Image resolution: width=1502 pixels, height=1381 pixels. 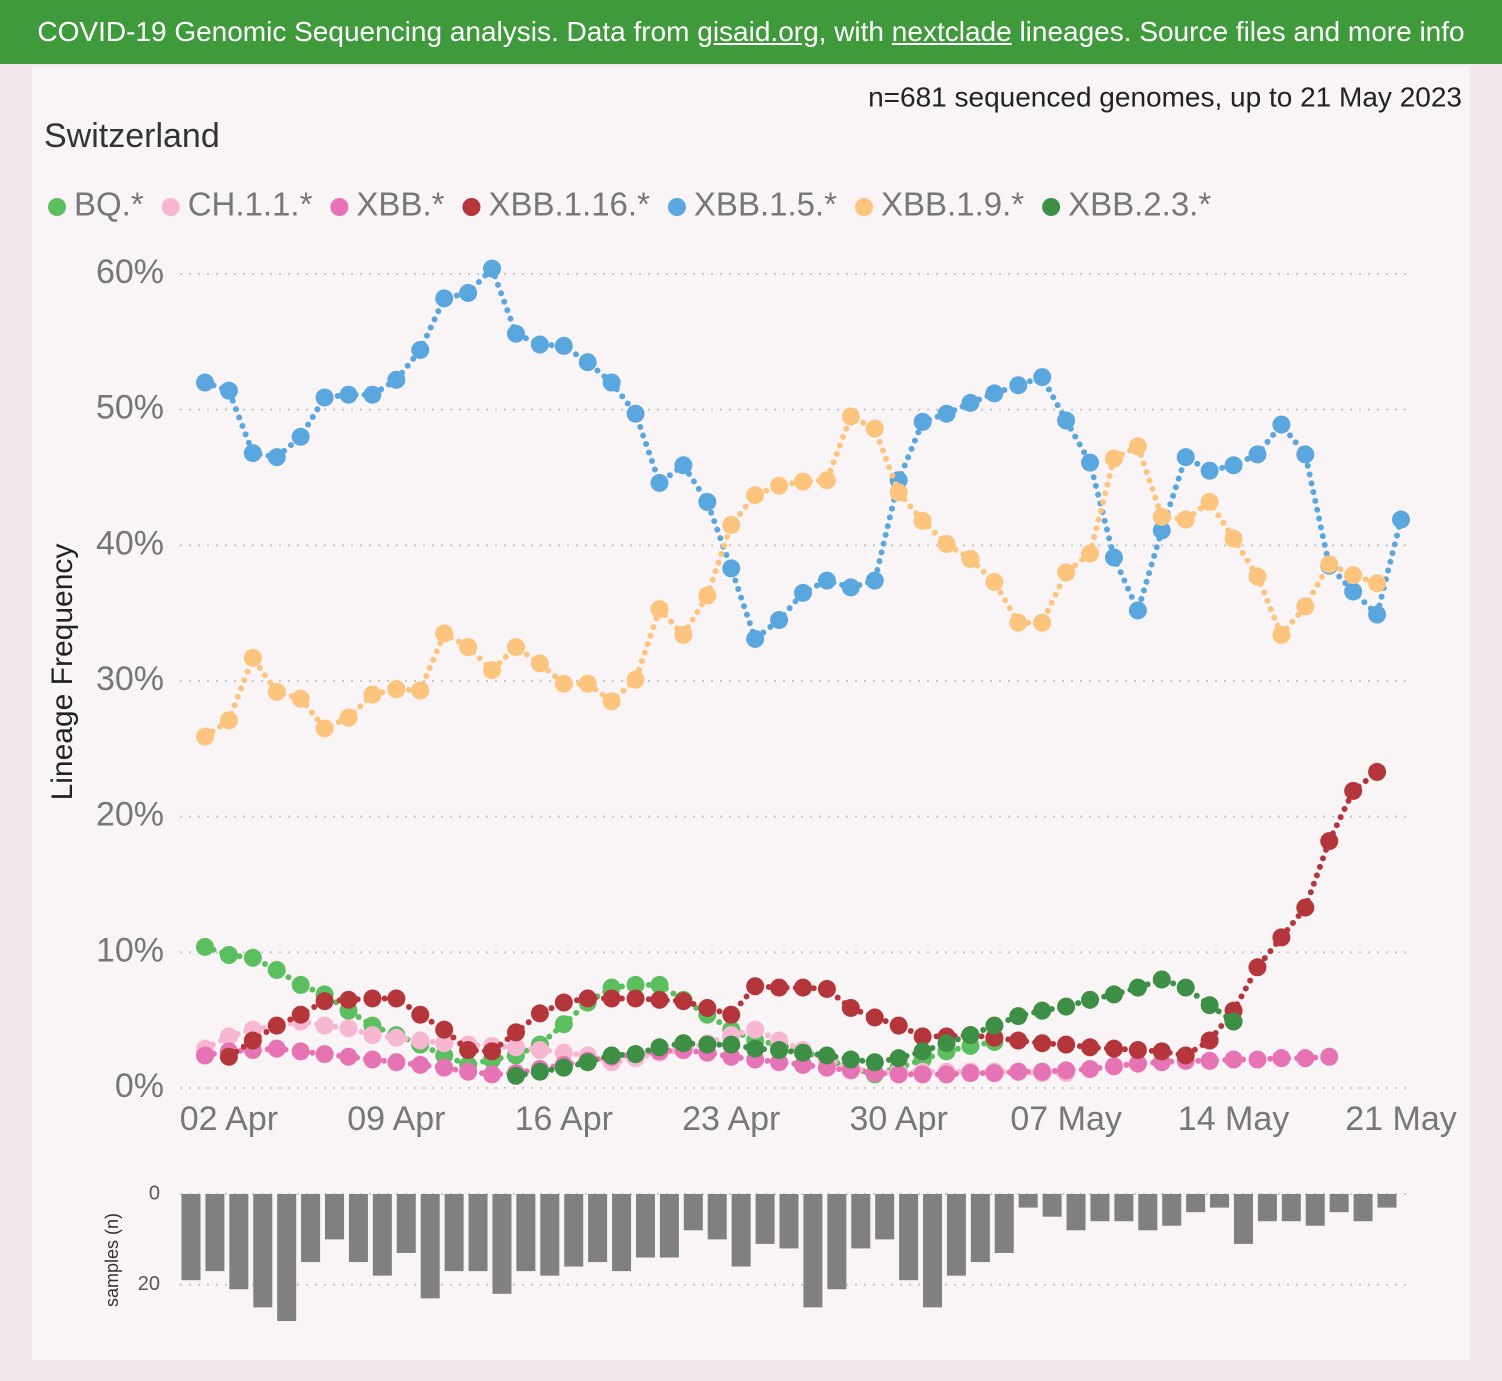 I want to click on x-tick-label: 09 Apr, so click(x=396, y=1119).